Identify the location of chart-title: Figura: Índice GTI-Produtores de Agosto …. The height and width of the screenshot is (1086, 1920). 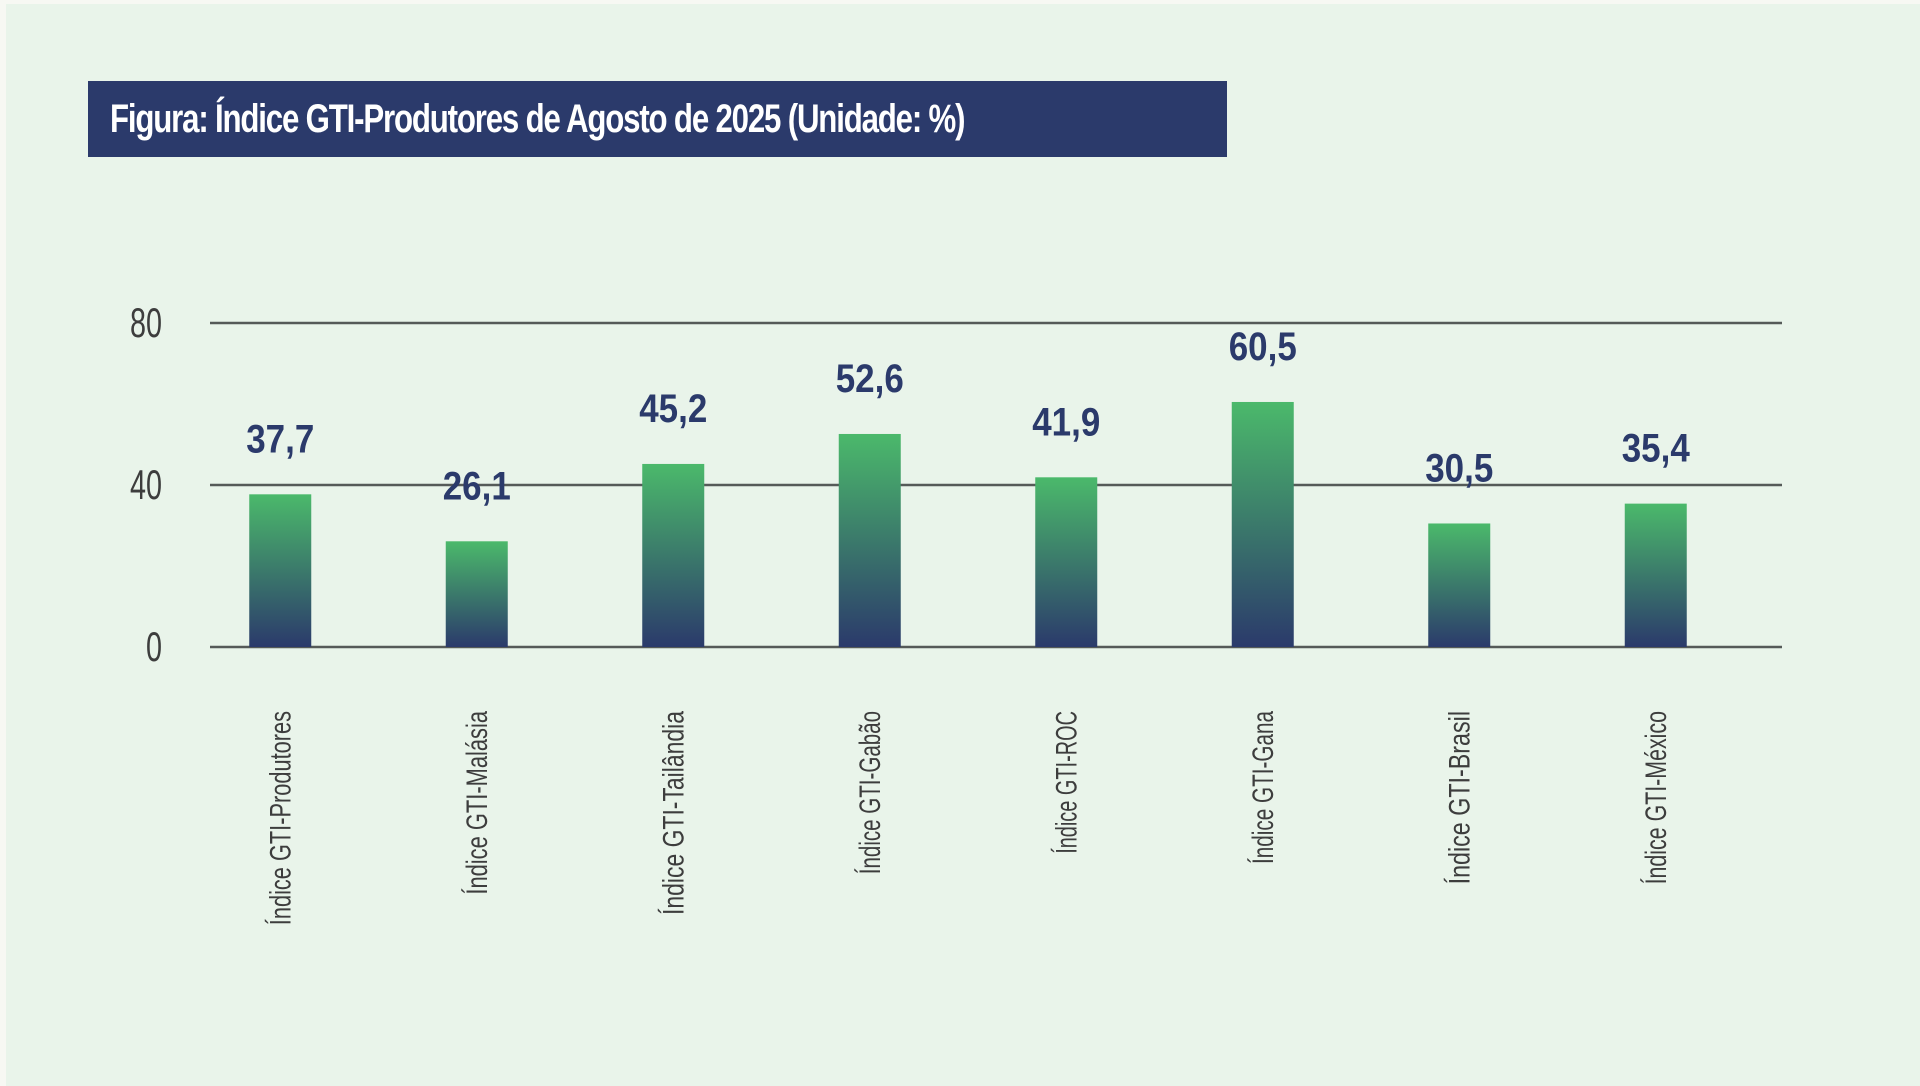
(538, 118).